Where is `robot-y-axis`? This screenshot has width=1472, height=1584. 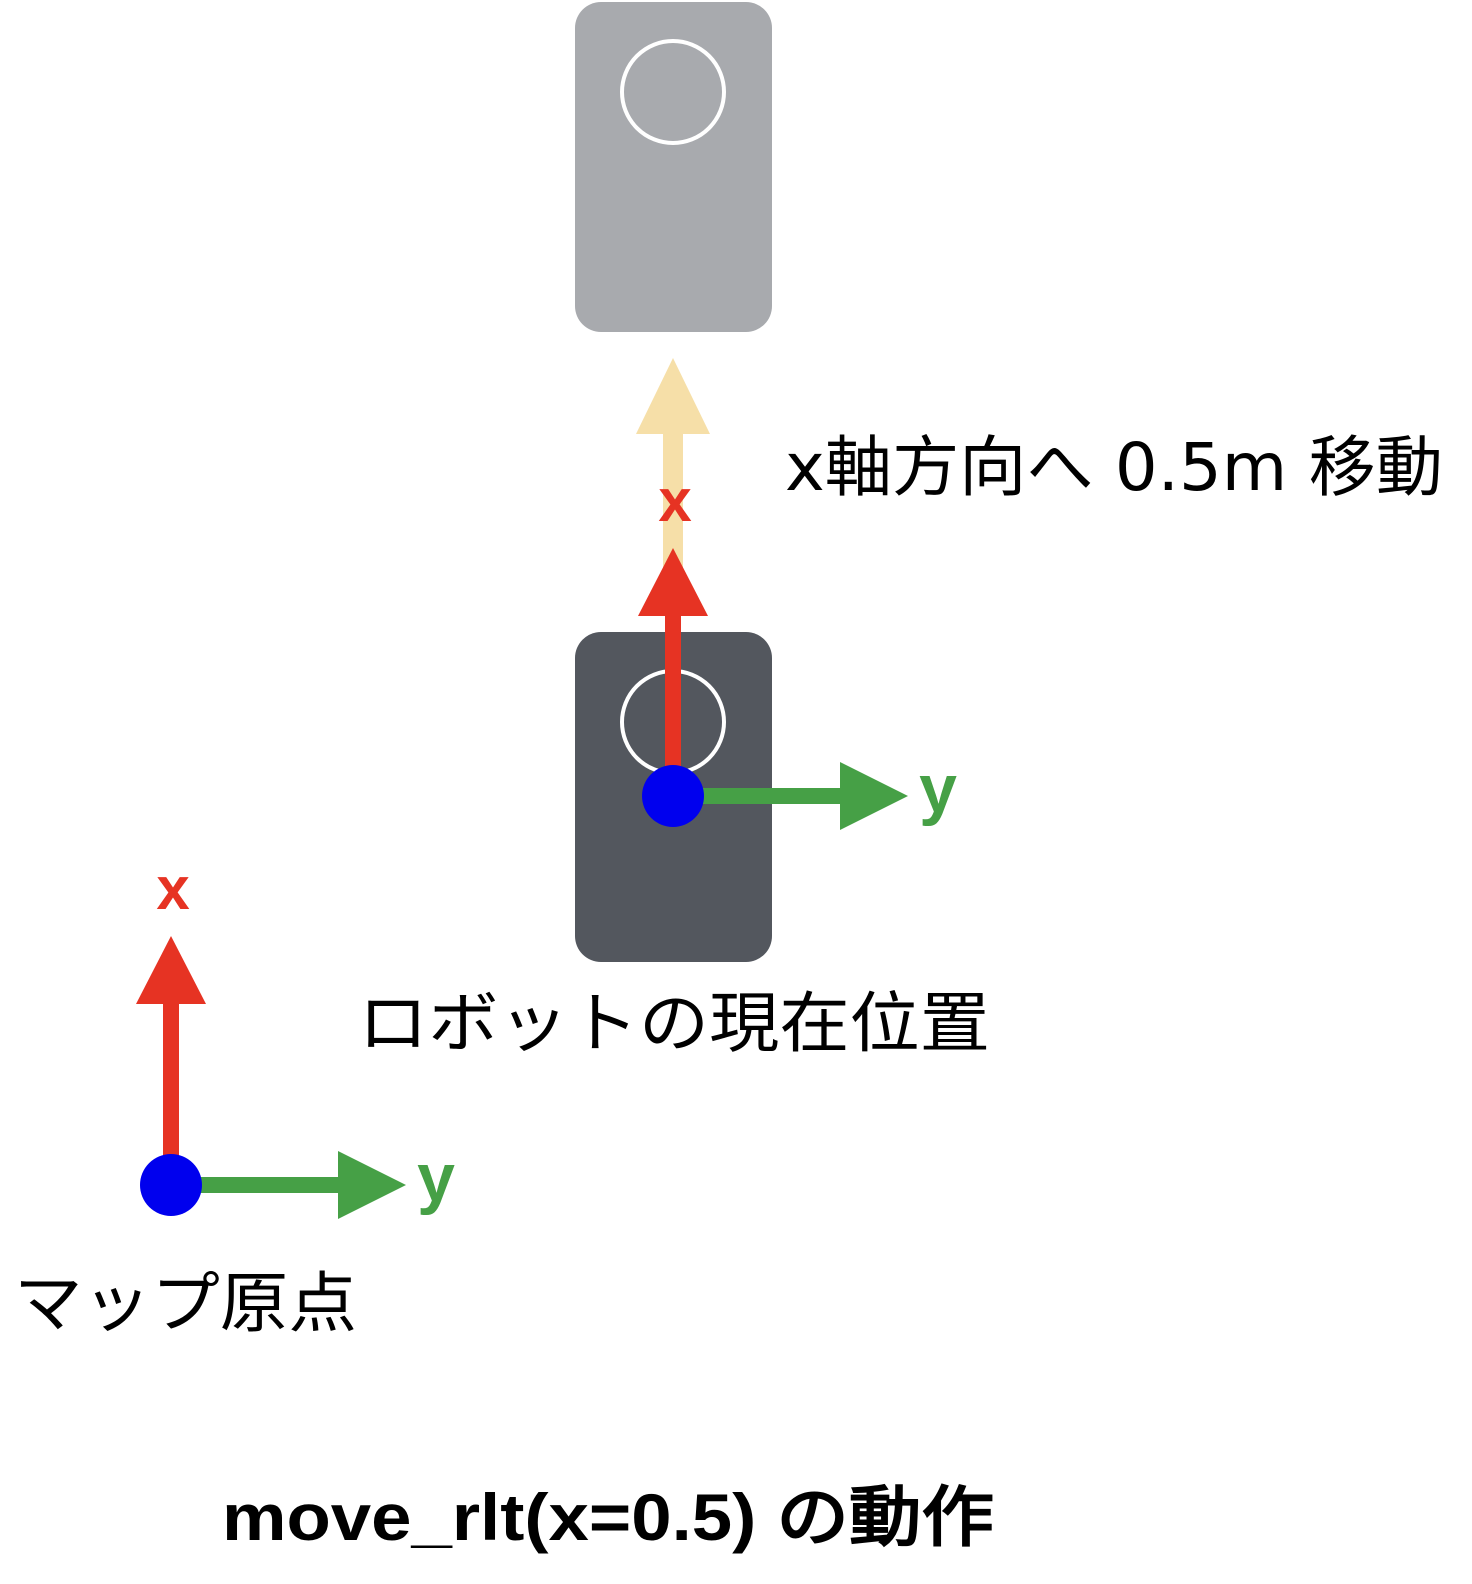 robot-y-axis is located at coordinates (790, 796).